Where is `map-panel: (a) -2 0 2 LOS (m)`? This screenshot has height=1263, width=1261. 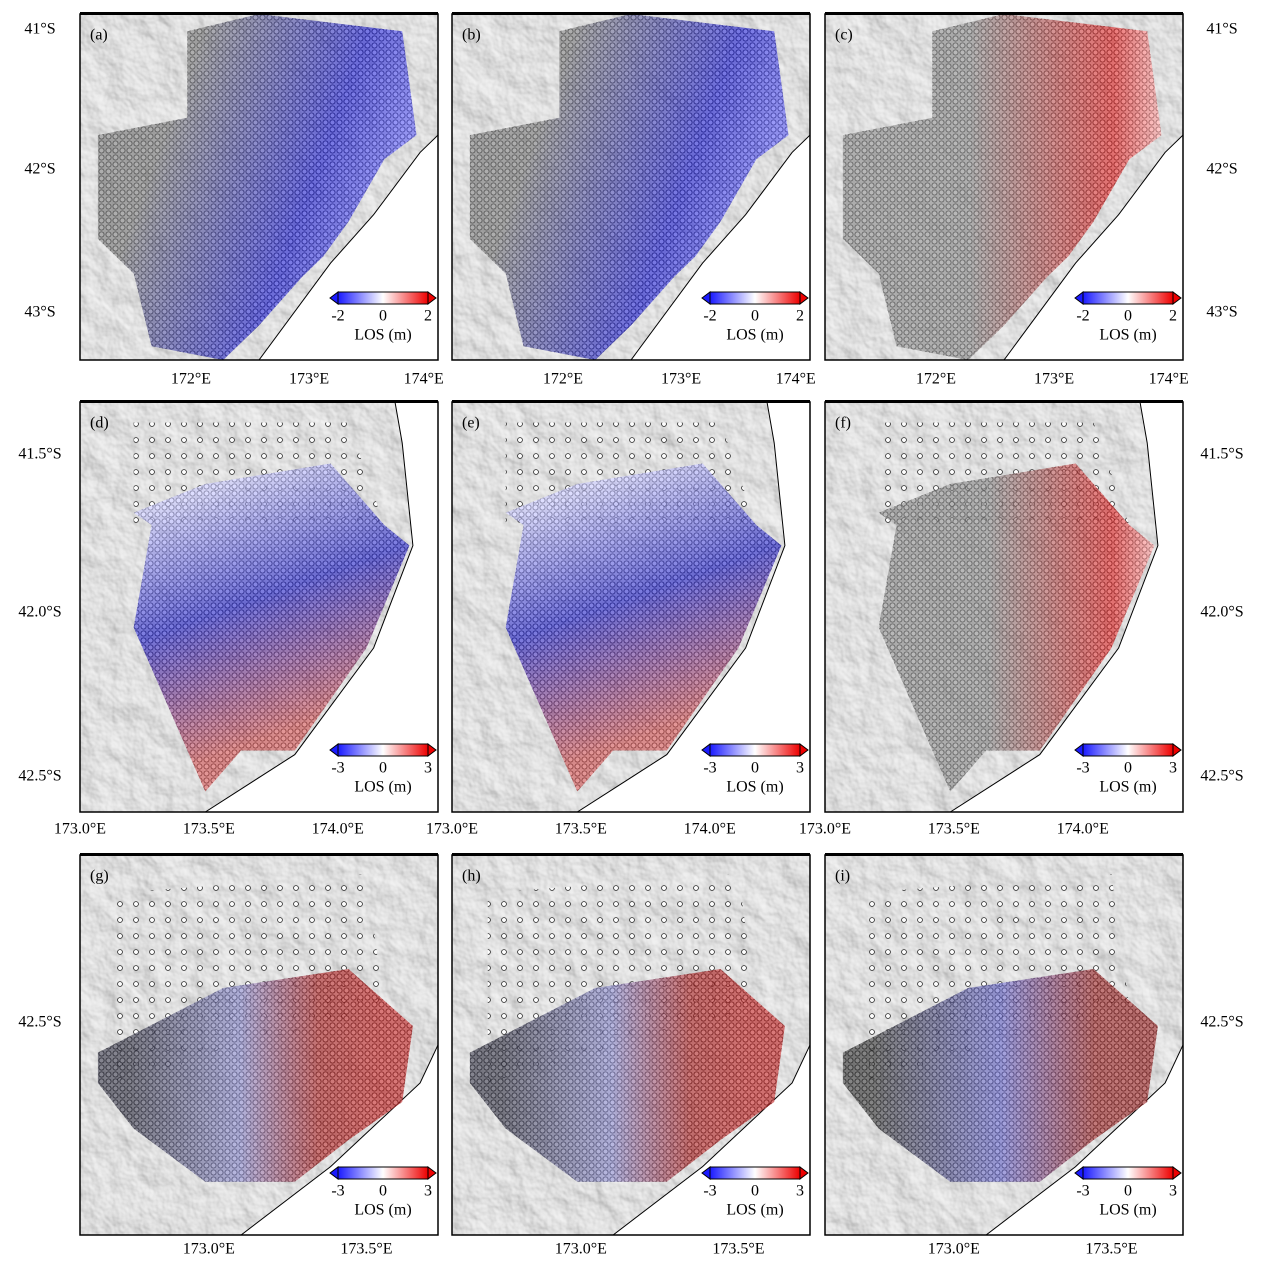
map-panel: (a) -2 0 2 LOS (m) is located at coordinates (259, 186).